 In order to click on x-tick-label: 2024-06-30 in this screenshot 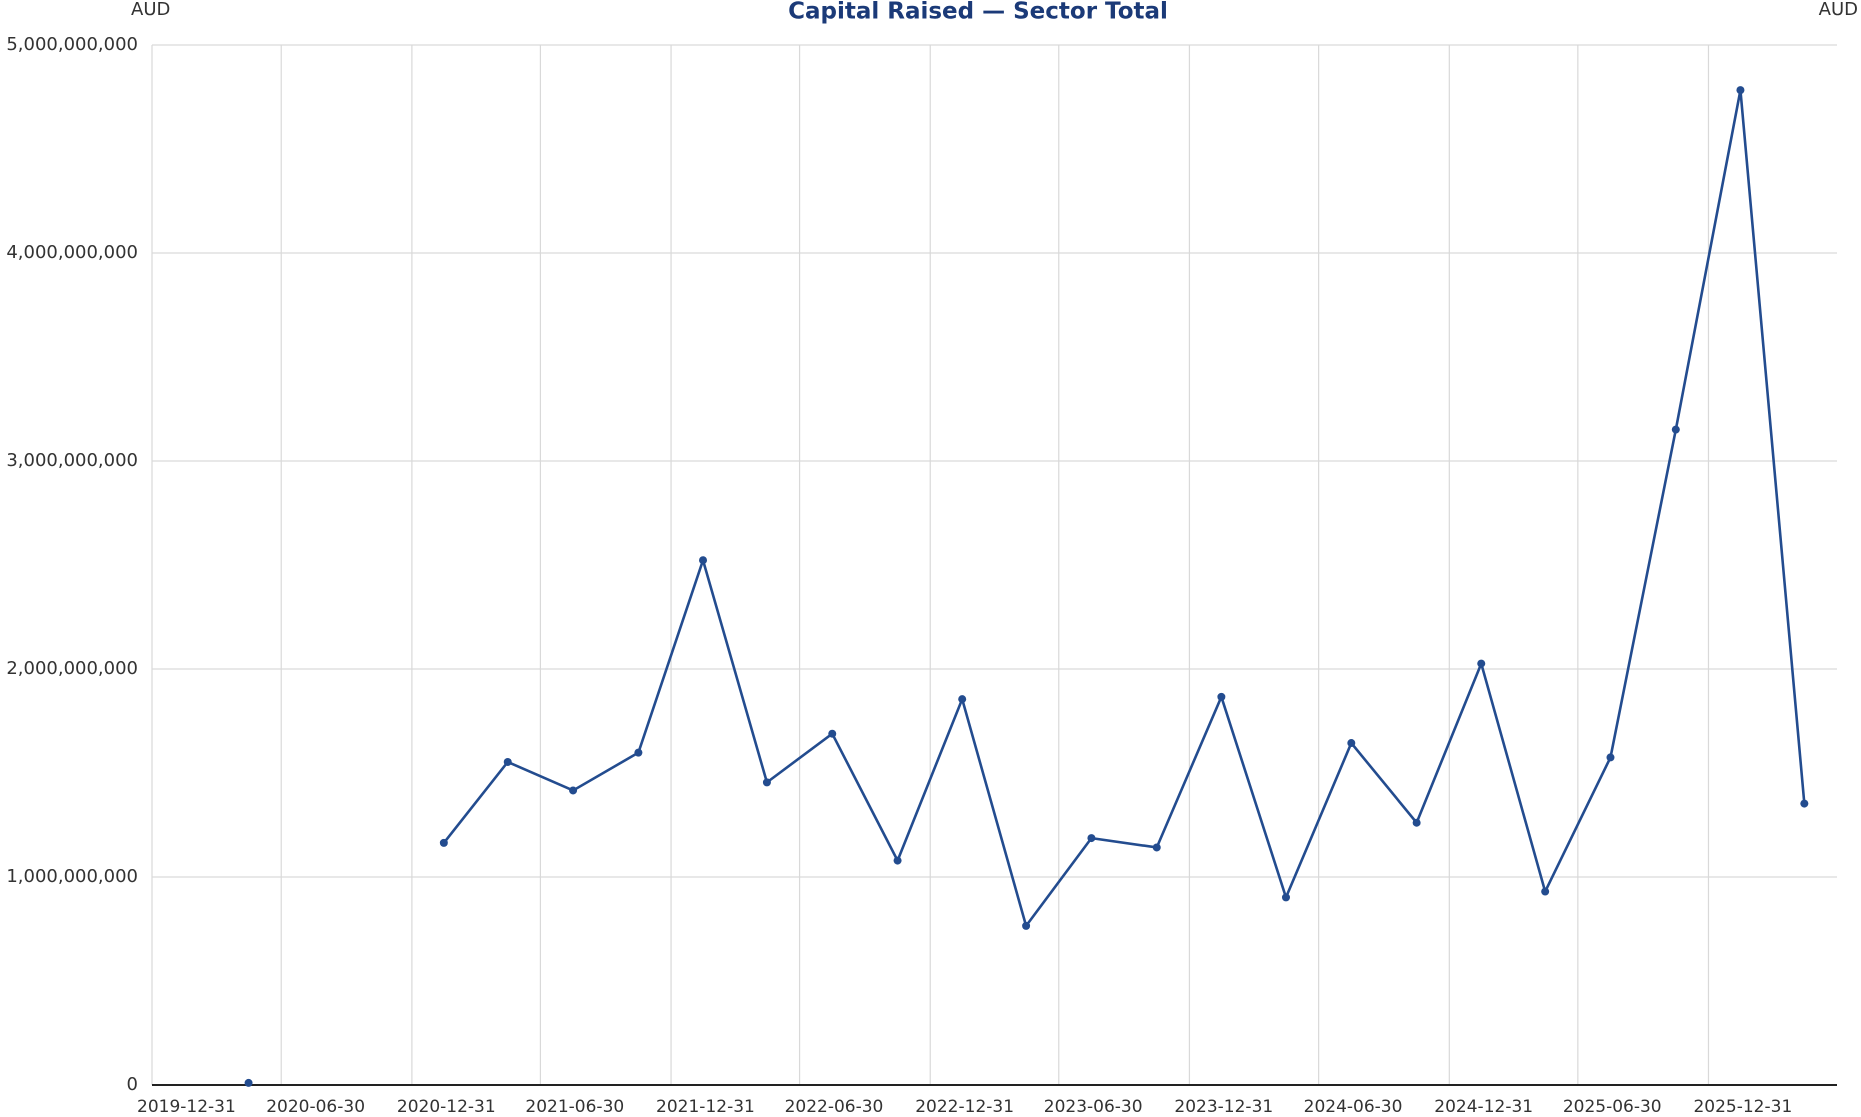, I will do `click(1353, 1107)`.